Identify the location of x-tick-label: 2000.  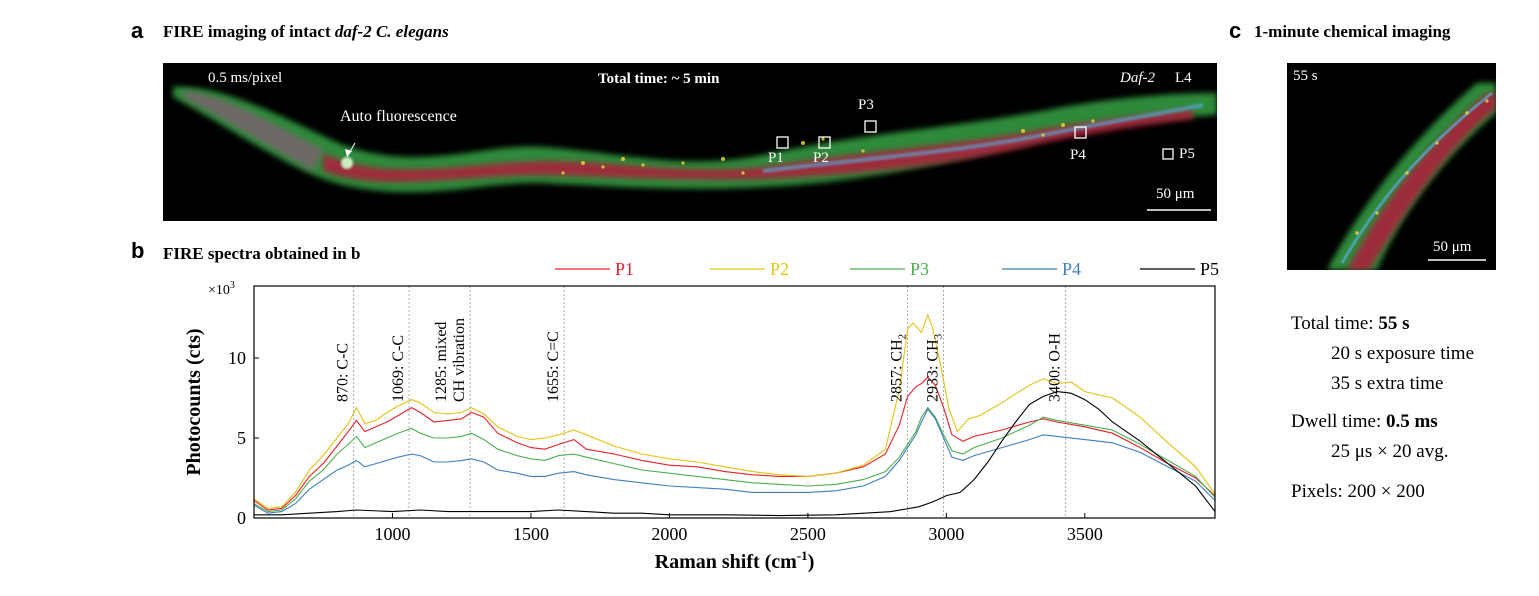
(669, 534).